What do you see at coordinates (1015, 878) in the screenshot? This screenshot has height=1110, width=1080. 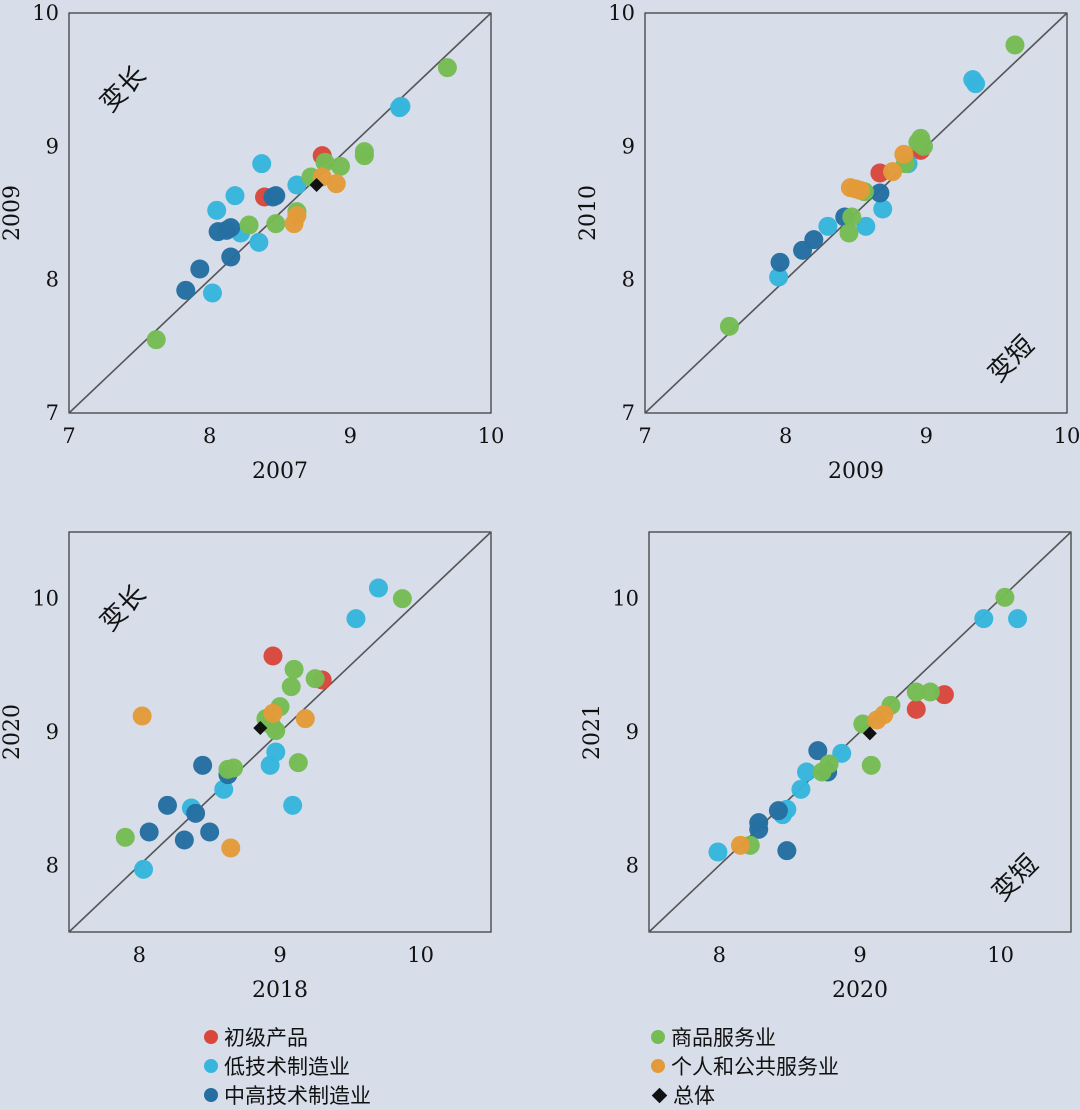 I see `region-annotation: 变短` at bounding box center [1015, 878].